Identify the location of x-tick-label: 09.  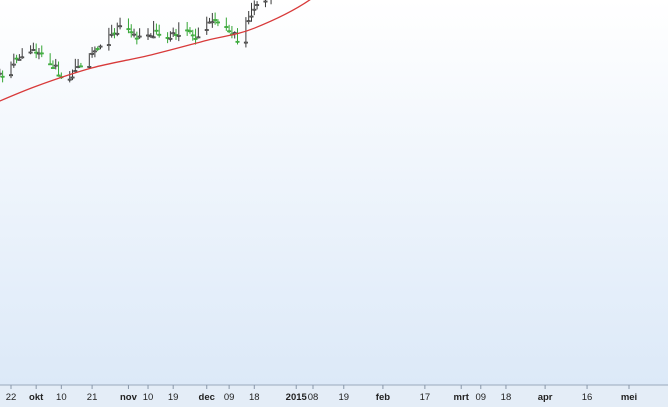
(481, 397).